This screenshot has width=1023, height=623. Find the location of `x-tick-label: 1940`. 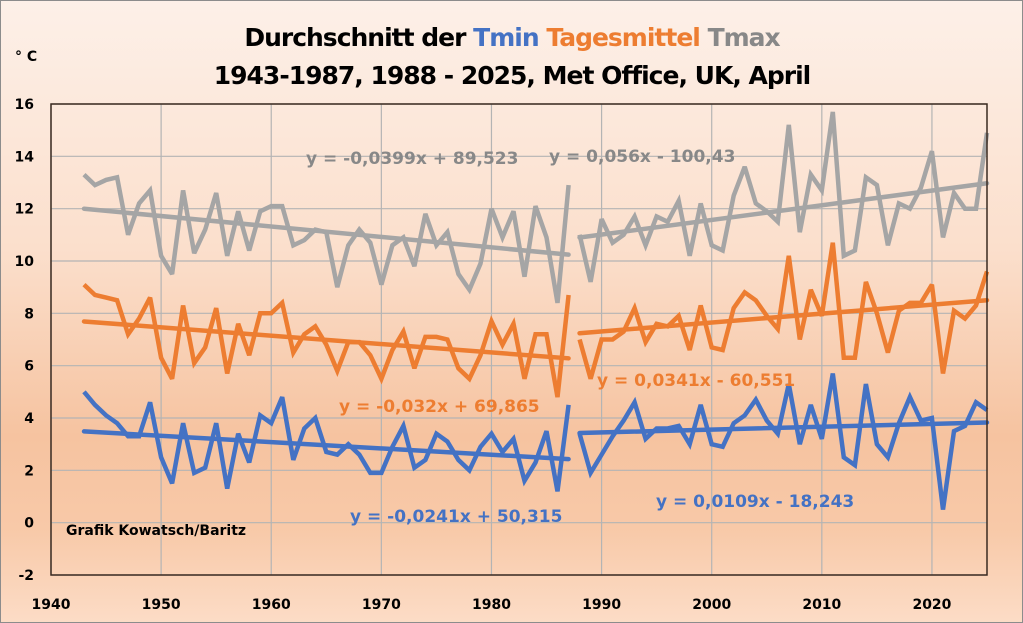

x-tick-label: 1940 is located at coordinates (51, 605).